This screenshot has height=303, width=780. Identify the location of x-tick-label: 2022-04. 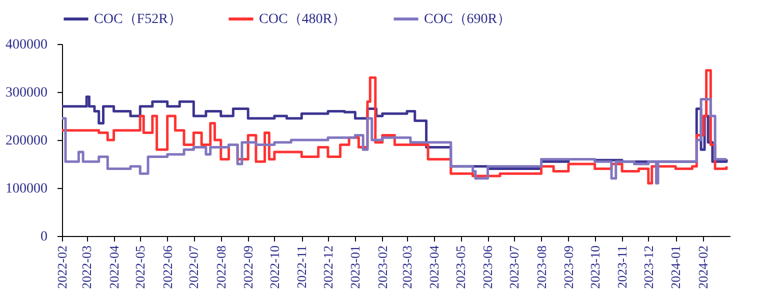
(114, 267).